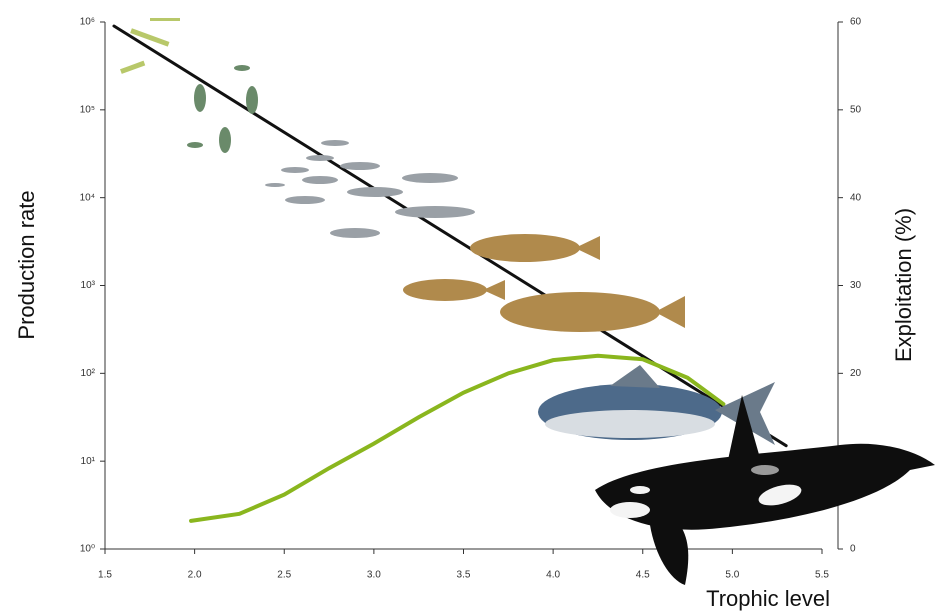 The image size is (937, 616). Describe the element at coordinates (88, 461) in the screenshot. I see `y-tick-label: 10¹` at that location.